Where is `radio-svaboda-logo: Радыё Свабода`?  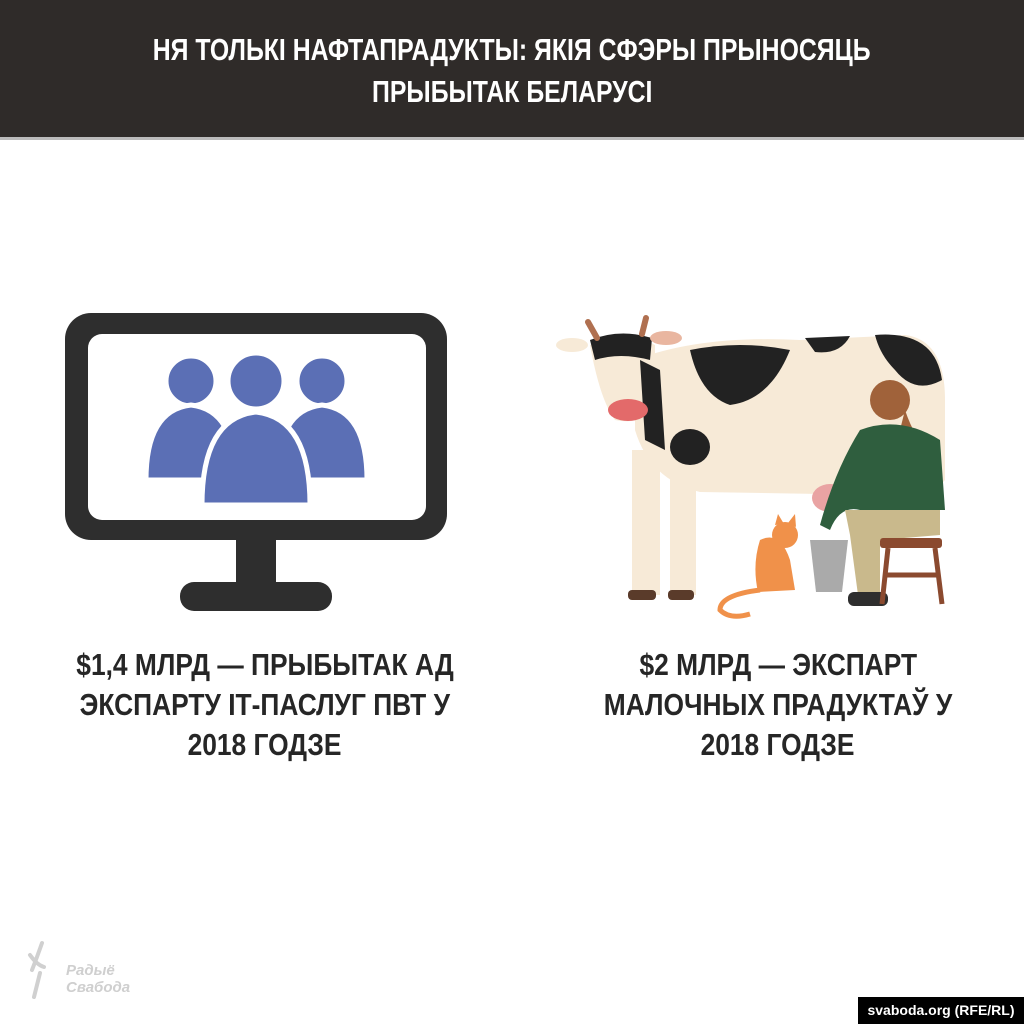 radio-svaboda-logo: Радыё Свабода is located at coordinates (98, 979).